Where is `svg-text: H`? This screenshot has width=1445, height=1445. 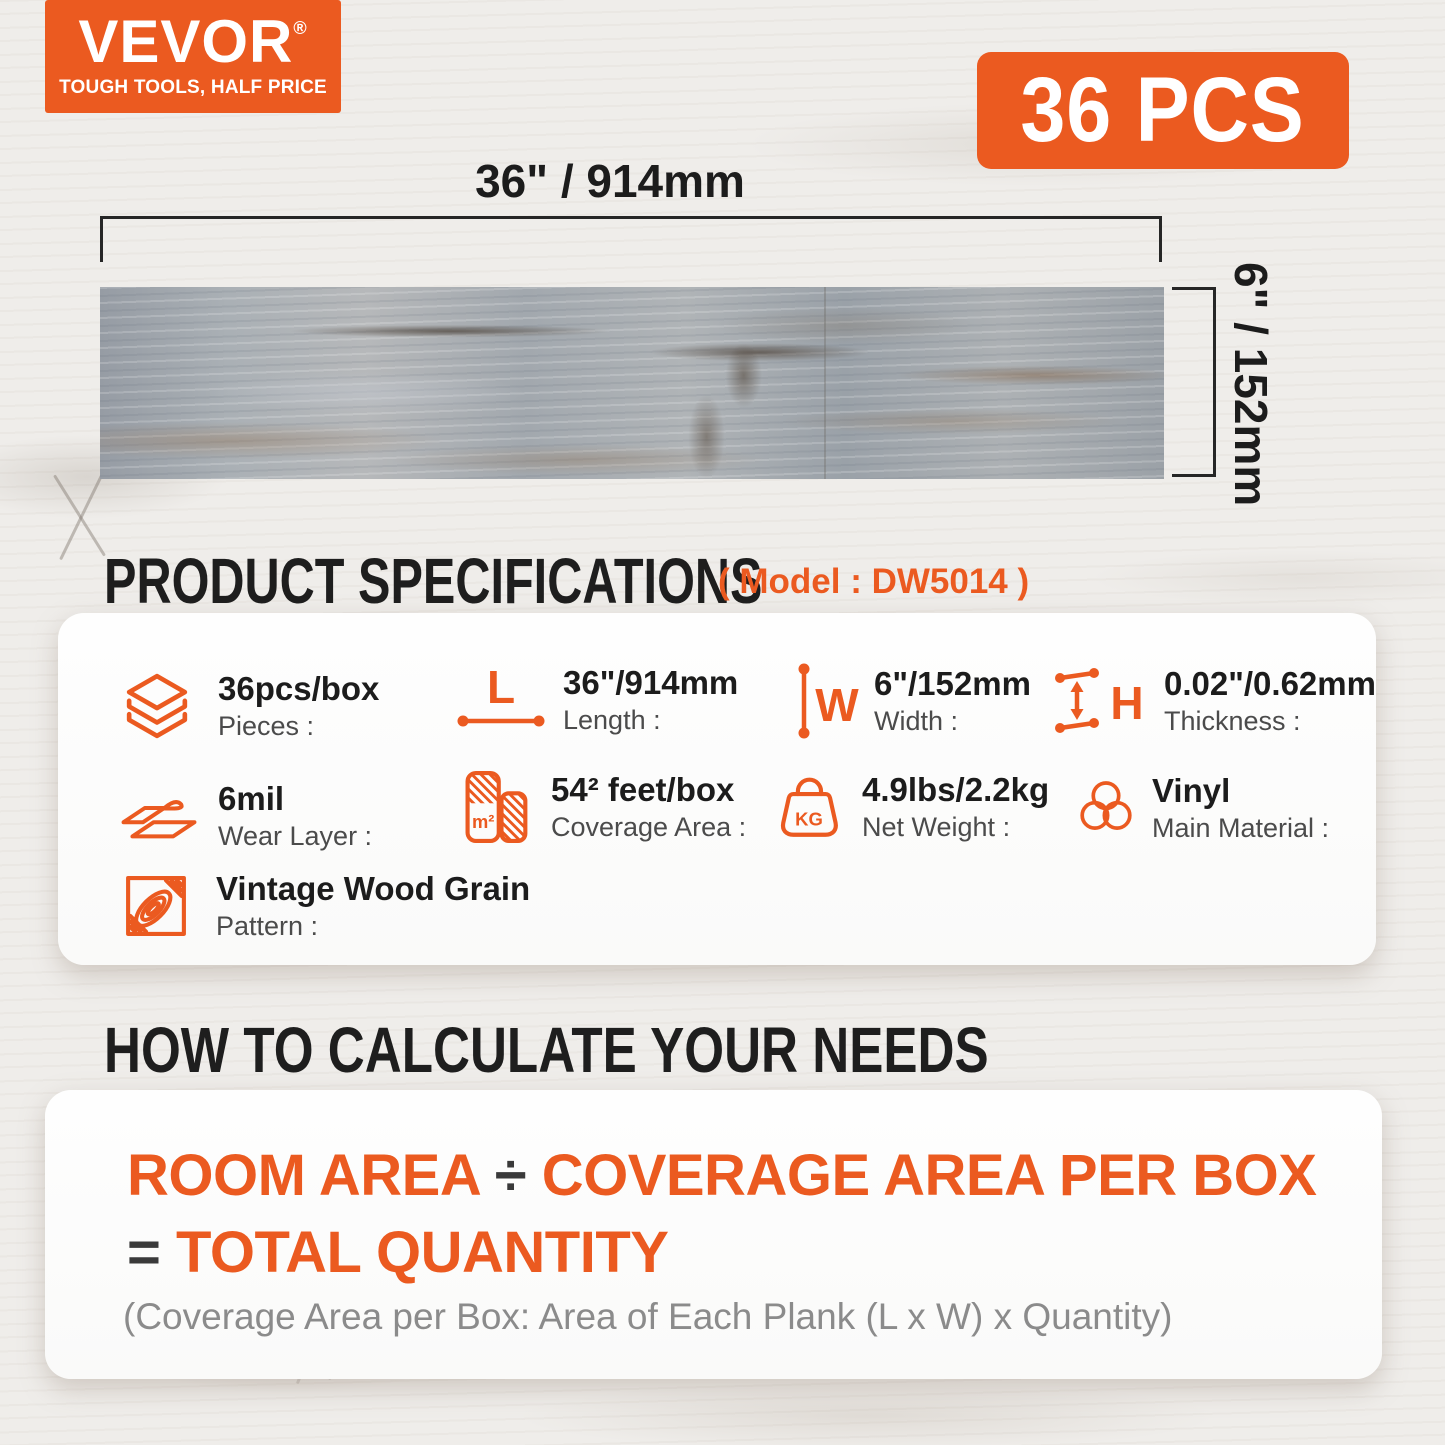 svg-text: H is located at coordinates (1126, 703).